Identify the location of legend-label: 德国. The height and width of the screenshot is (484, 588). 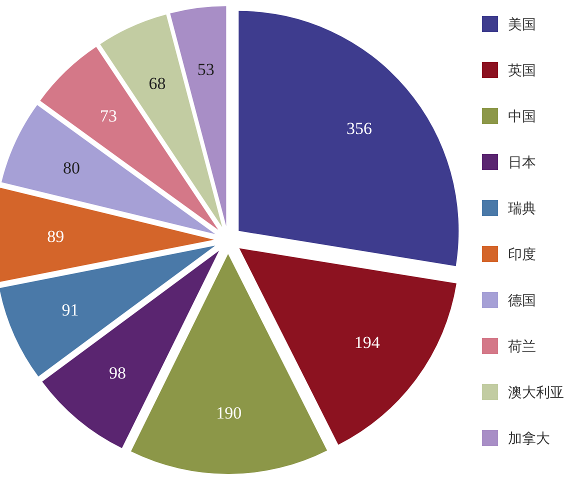
(522, 300).